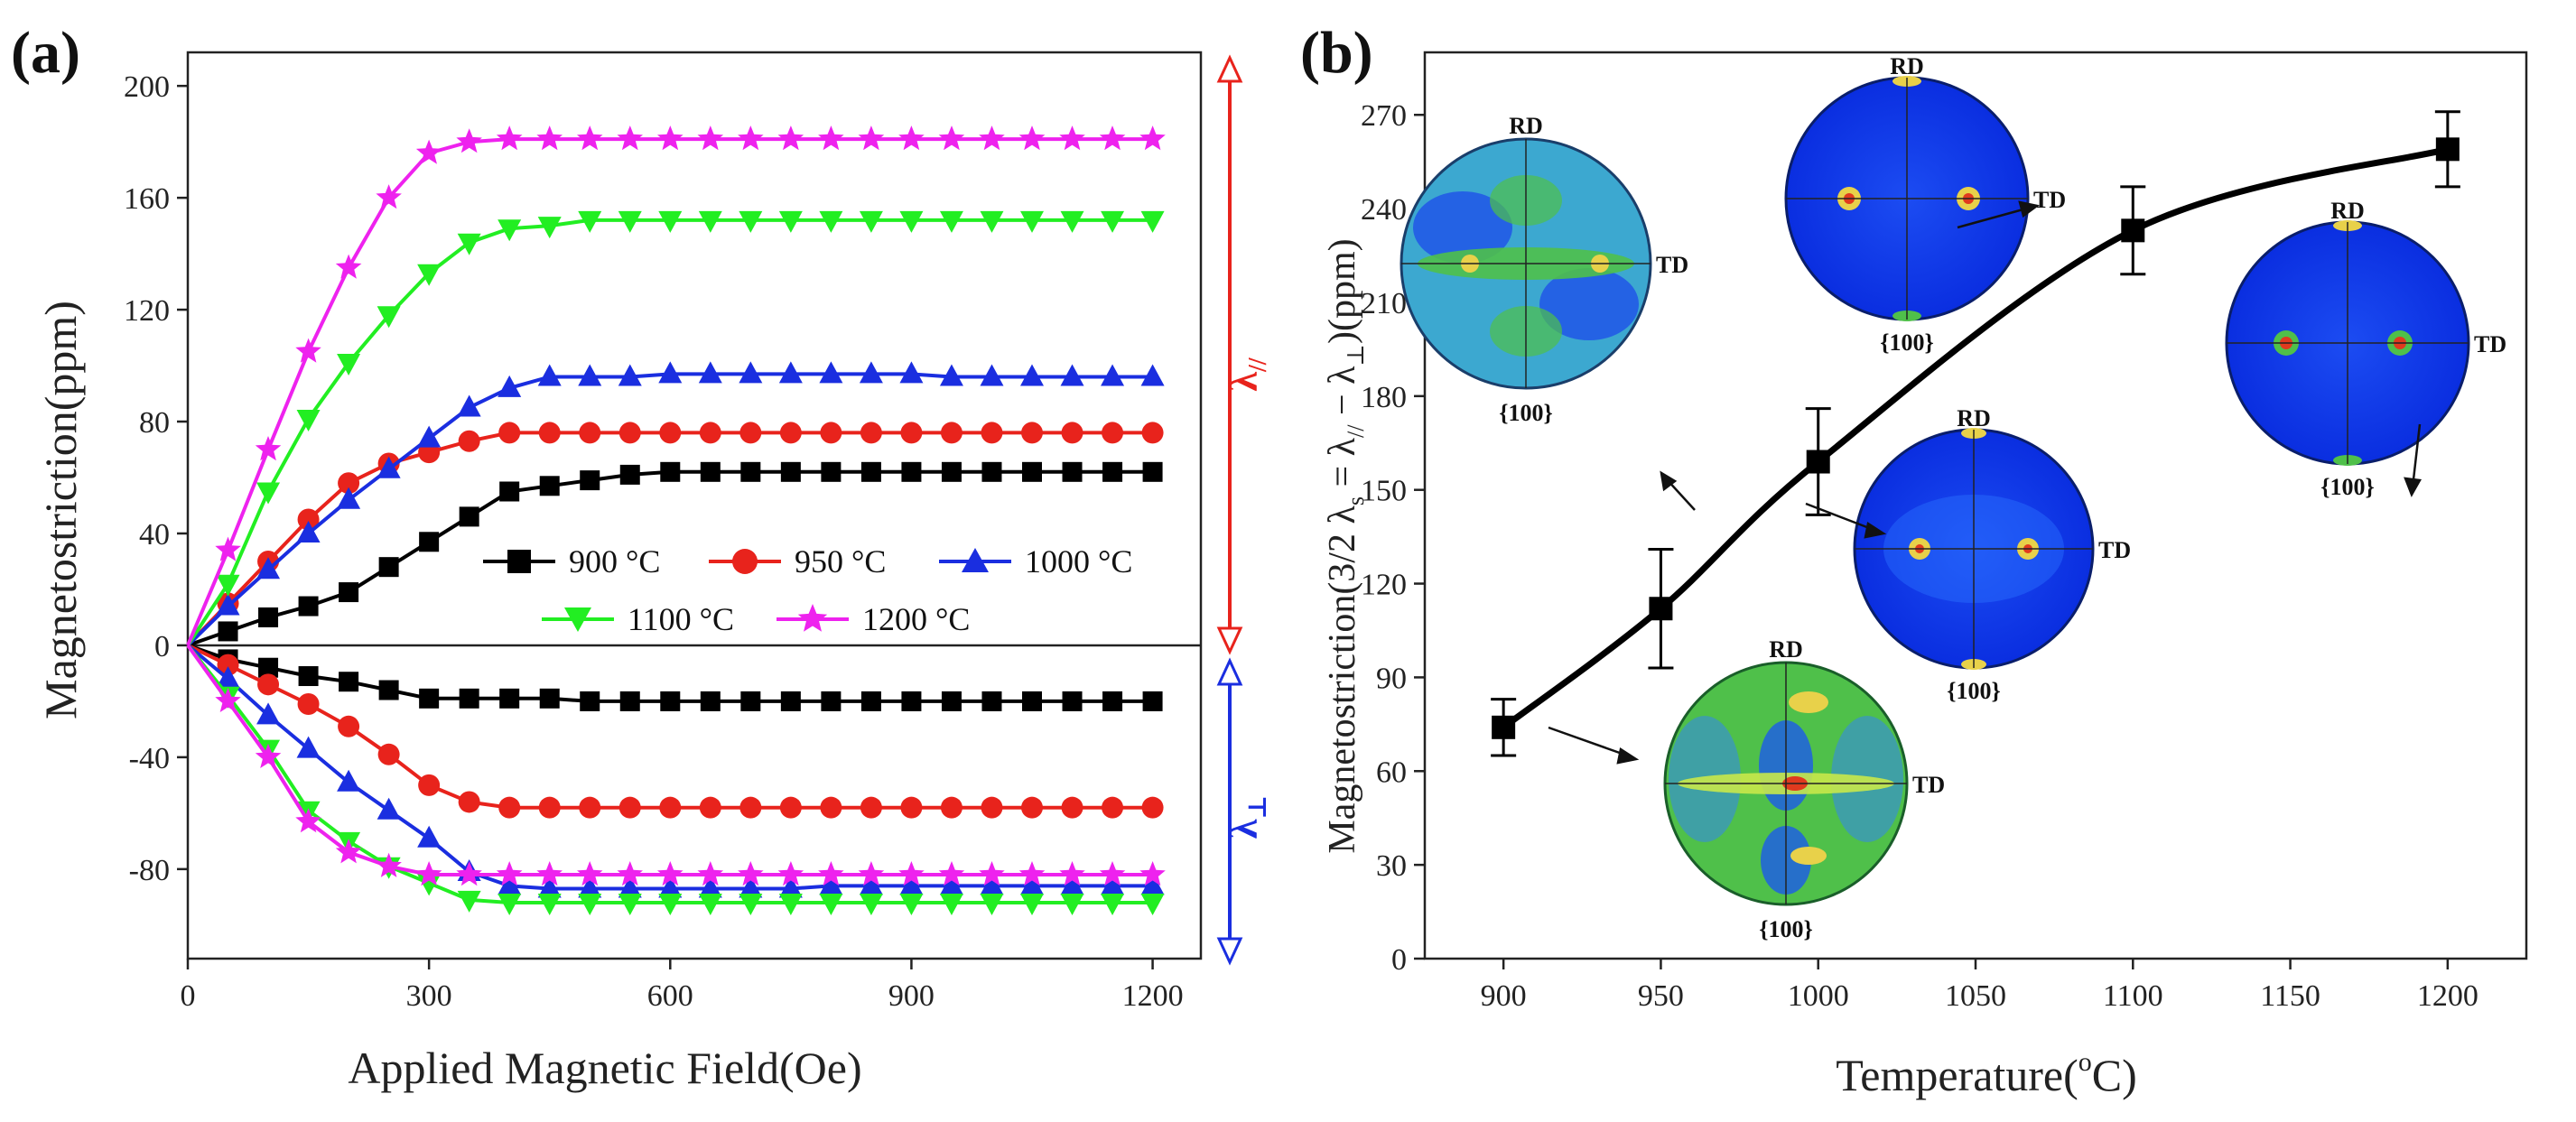  Describe the element at coordinates (2347, 487) in the screenshot. I see `pf-1200-title: {100}` at that location.